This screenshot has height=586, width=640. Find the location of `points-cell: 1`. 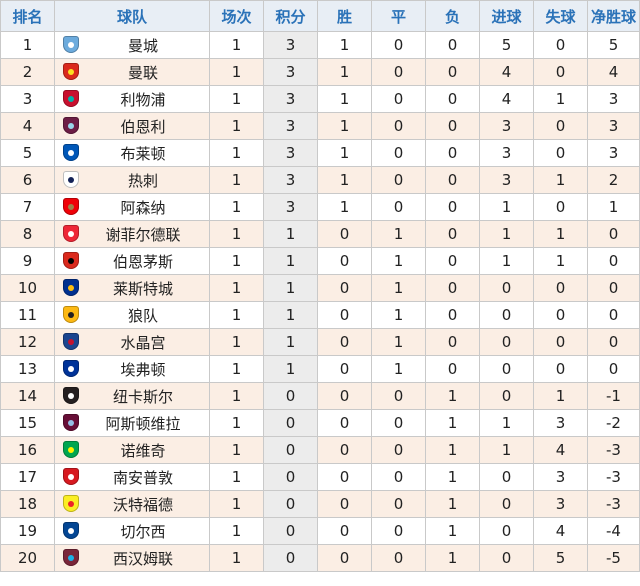

points-cell: 1 is located at coordinates (290, 261).